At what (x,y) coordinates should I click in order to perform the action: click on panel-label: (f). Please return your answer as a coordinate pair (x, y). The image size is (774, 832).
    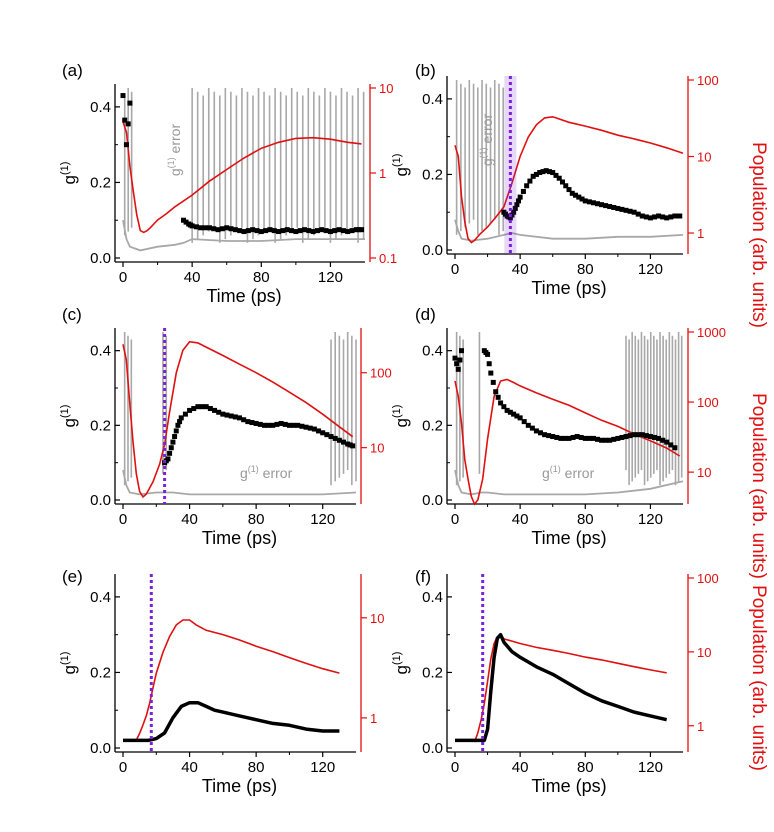
    Looking at the image, I should click on (423, 576).